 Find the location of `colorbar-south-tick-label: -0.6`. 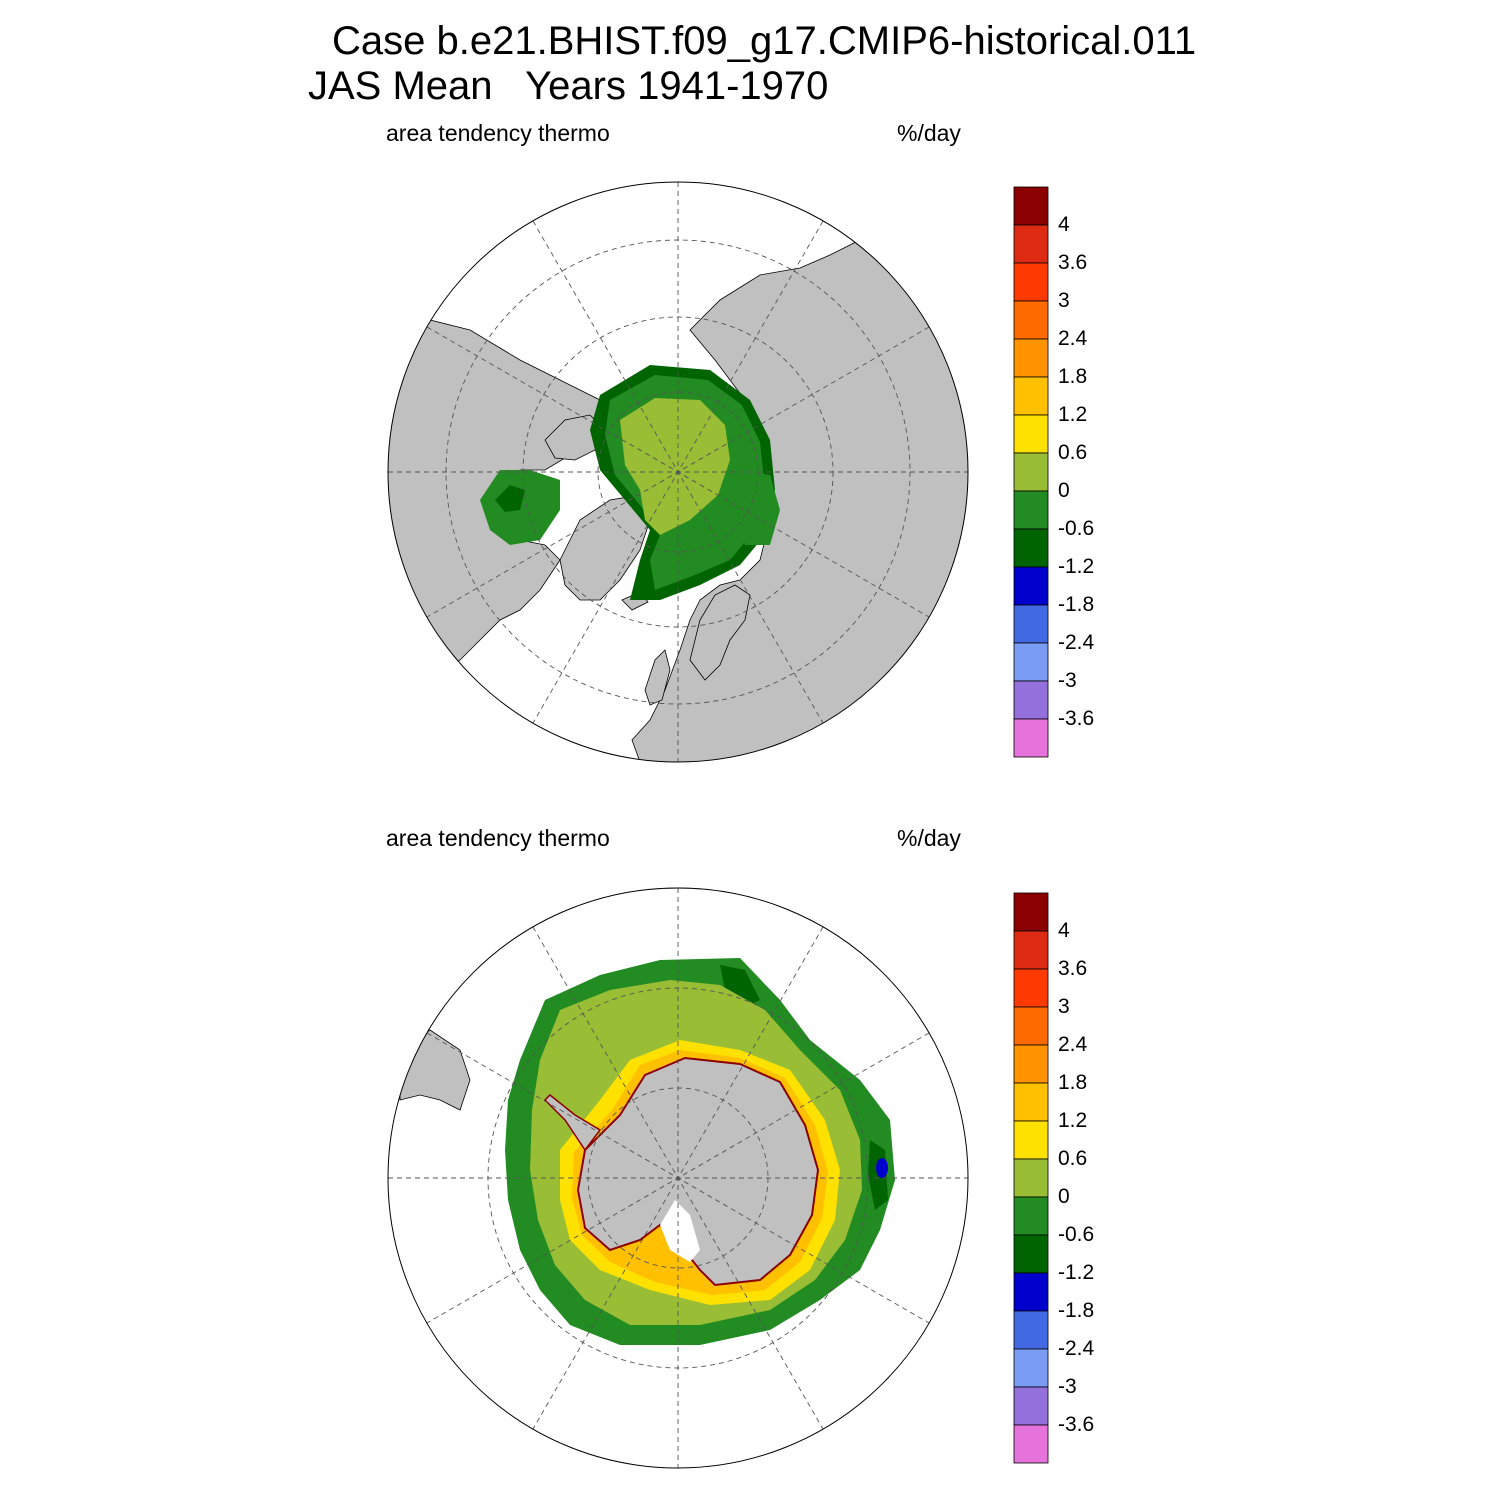

colorbar-south-tick-label: -0.6 is located at coordinates (1076, 1234).